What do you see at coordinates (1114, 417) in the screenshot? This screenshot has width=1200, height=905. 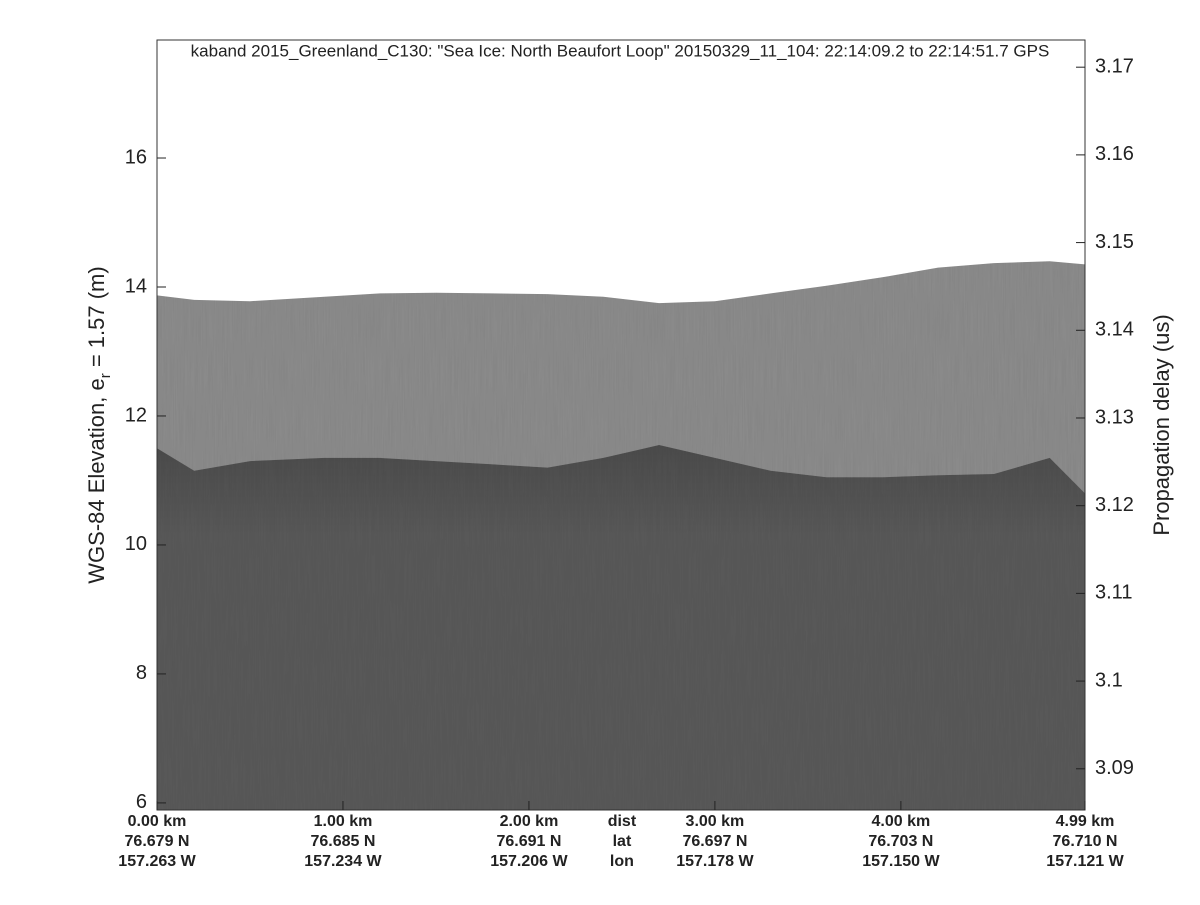 I see `y2-tick-label: 3.13` at bounding box center [1114, 417].